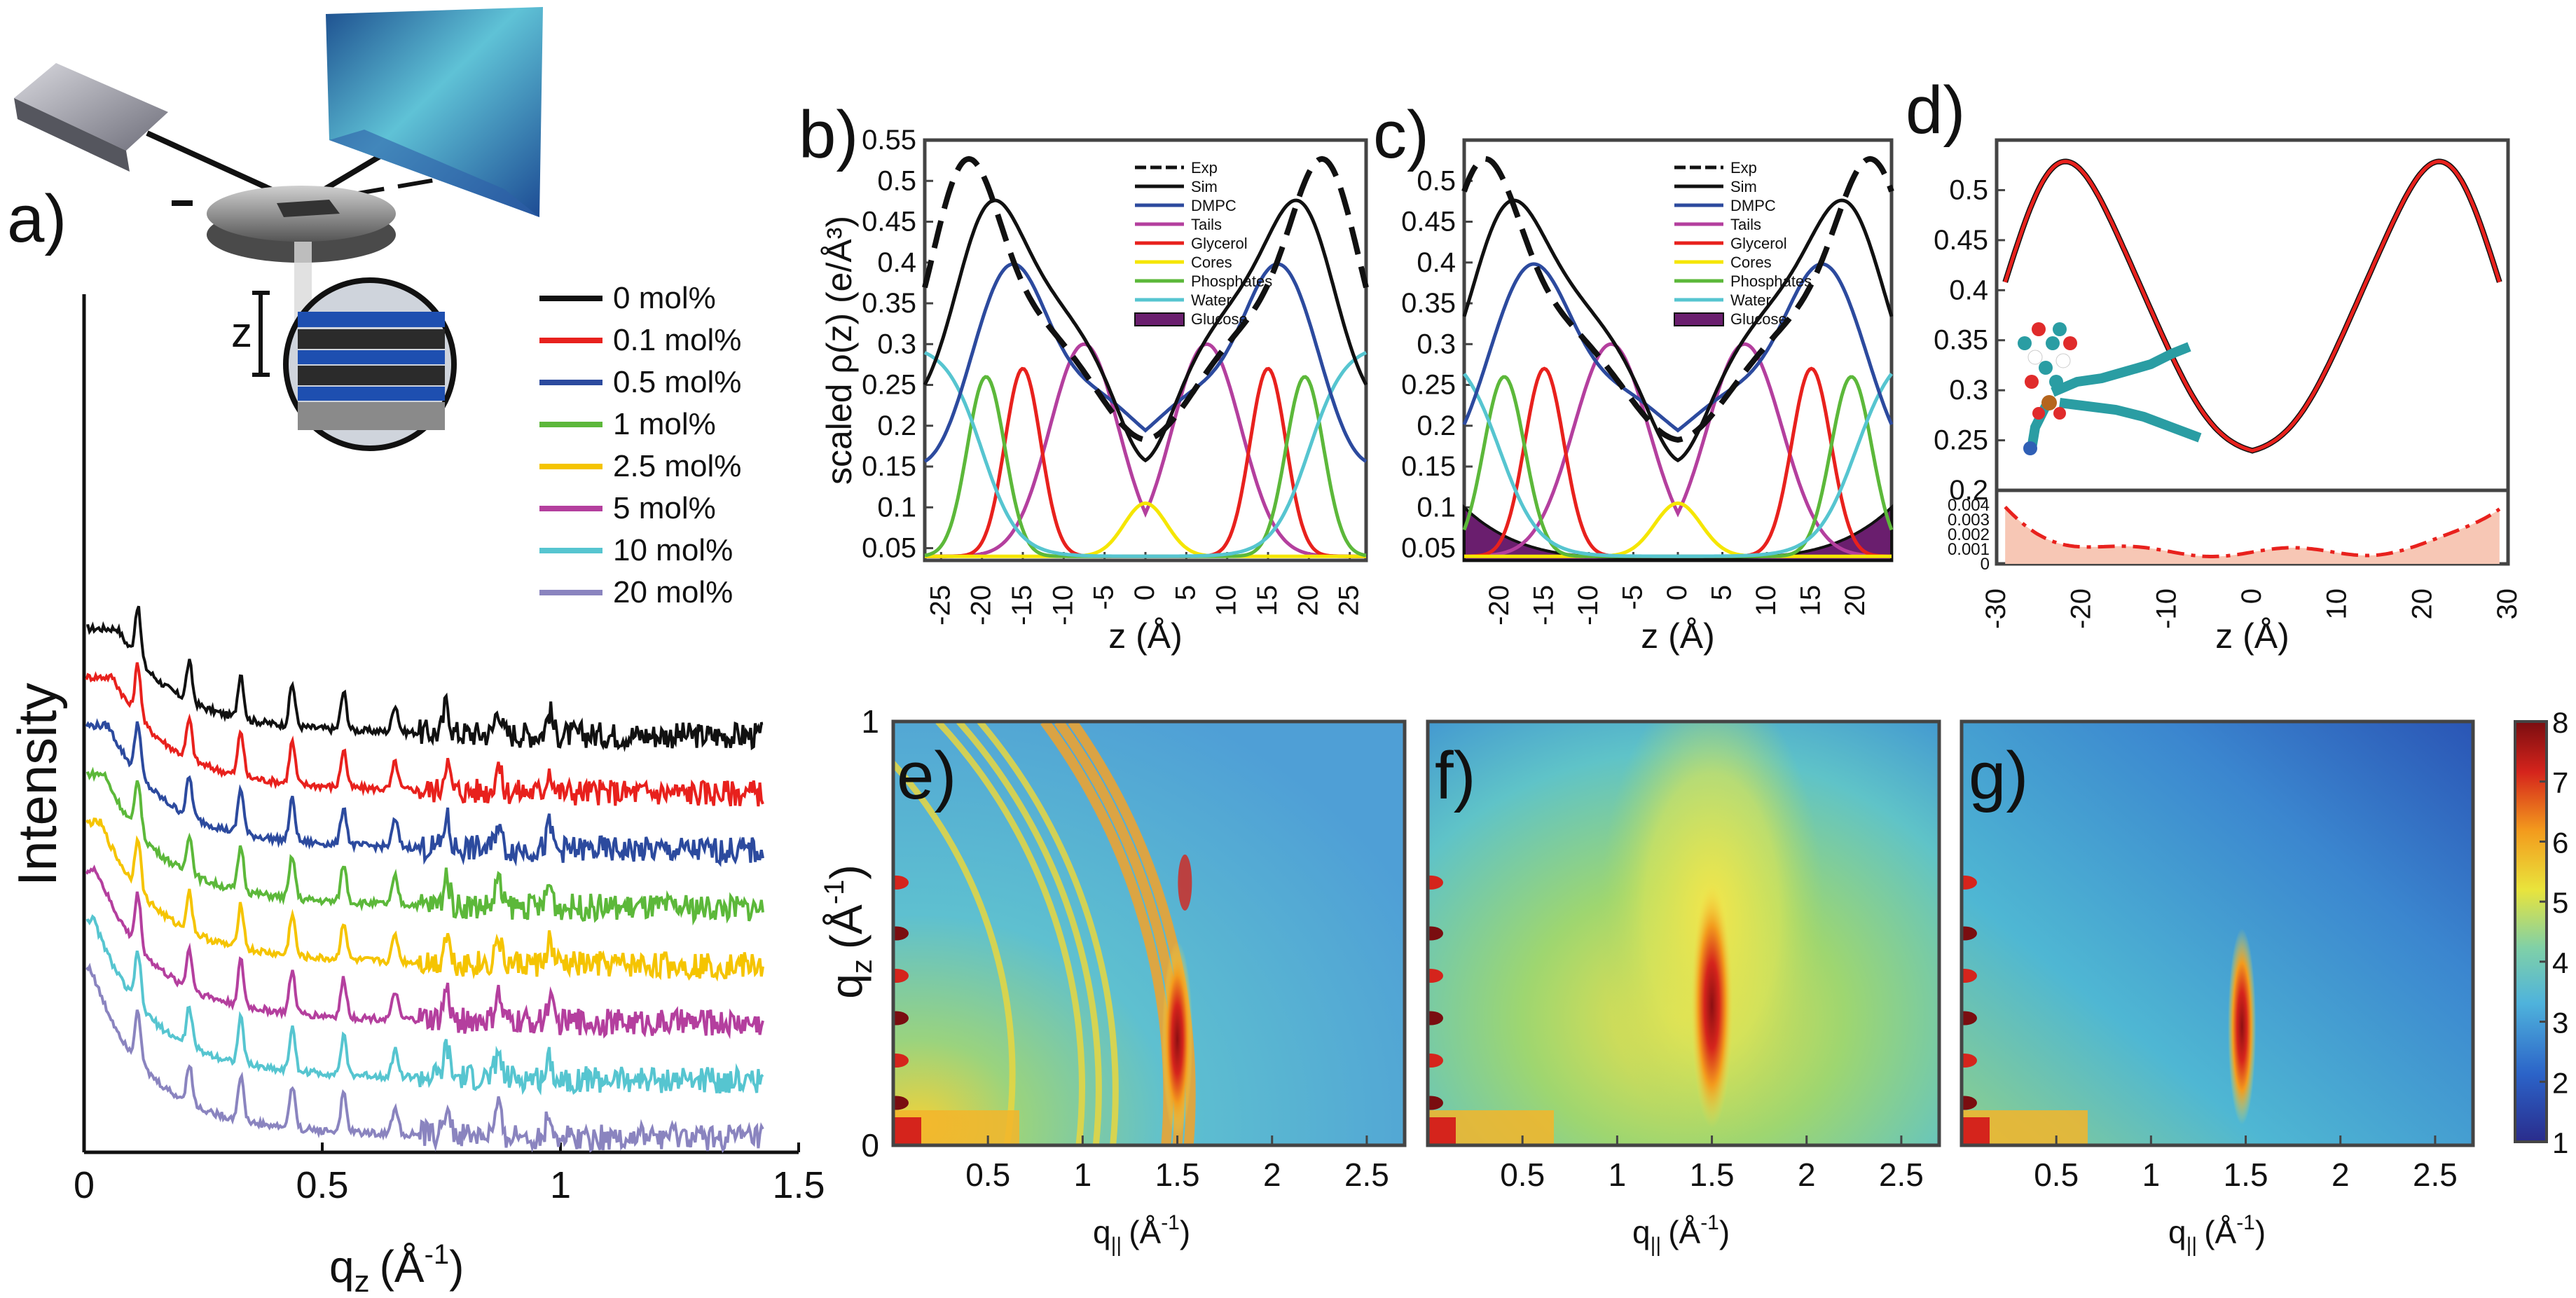  Describe the element at coordinates (1206, 225) in the screenshot. I see `b-plot-legend-label-3: Tails` at that location.